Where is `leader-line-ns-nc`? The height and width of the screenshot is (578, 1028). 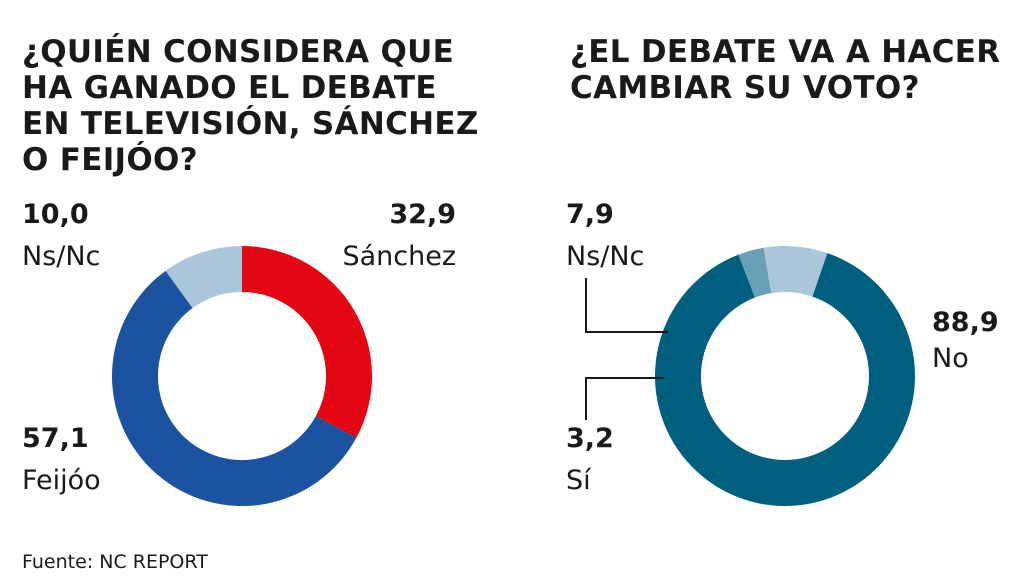 leader-line-ns-nc is located at coordinates (626, 305).